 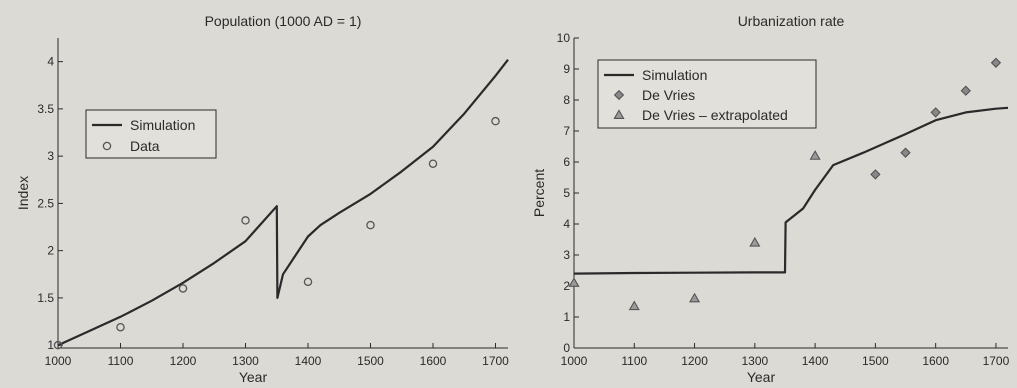 I want to click on legend: Simulation Data, so click(x=151, y=134).